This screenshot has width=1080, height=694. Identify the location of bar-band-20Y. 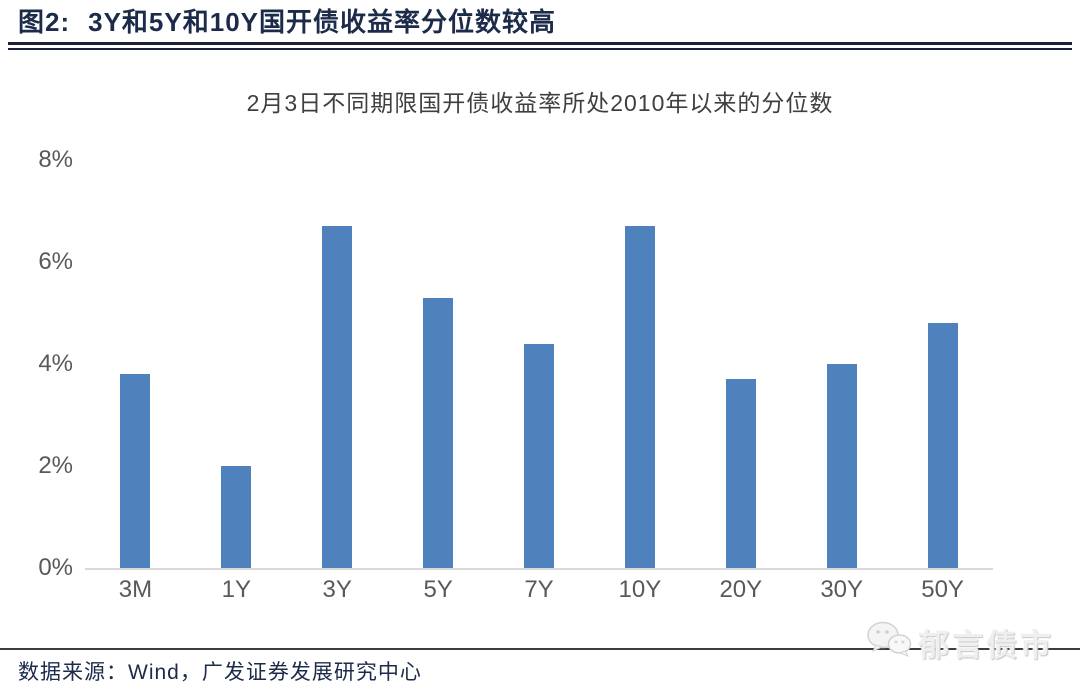
(740, 364).